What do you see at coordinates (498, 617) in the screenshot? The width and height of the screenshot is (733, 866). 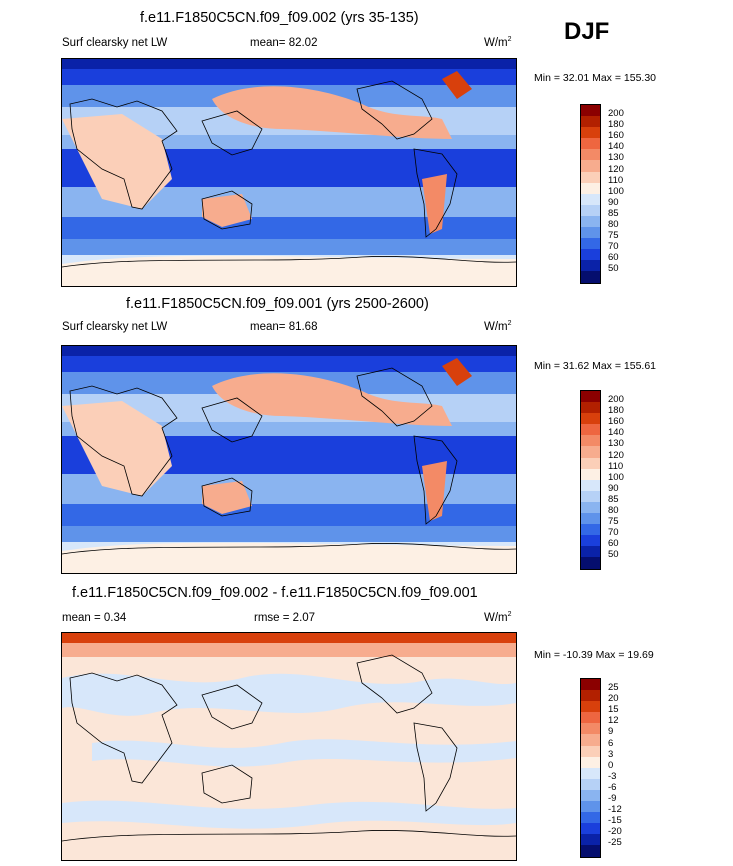 I see `panel-3-units: W/m2` at bounding box center [498, 617].